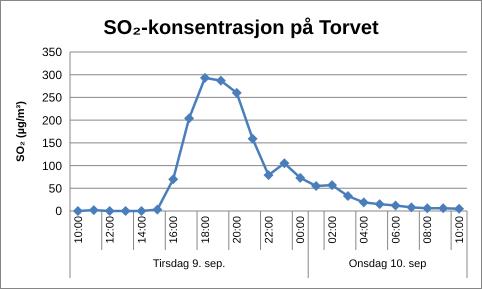 The width and height of the screenshot is (482, 289). Describe the element at coordinates (52, 143) in the screenshot. I see `y-tick-label: 150` at that location.